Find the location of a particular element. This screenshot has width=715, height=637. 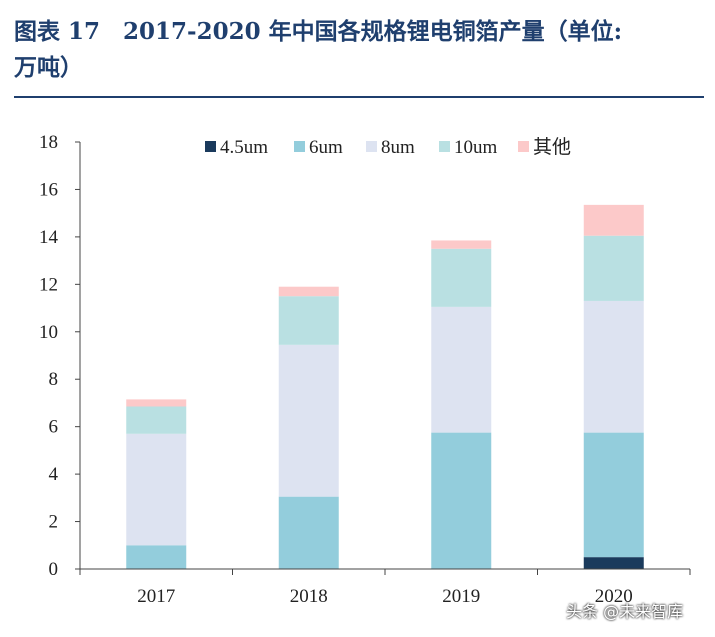

y-axis: 0 2 4 6 8 10 12 14 16 18 is located at coordinates (60, 356).